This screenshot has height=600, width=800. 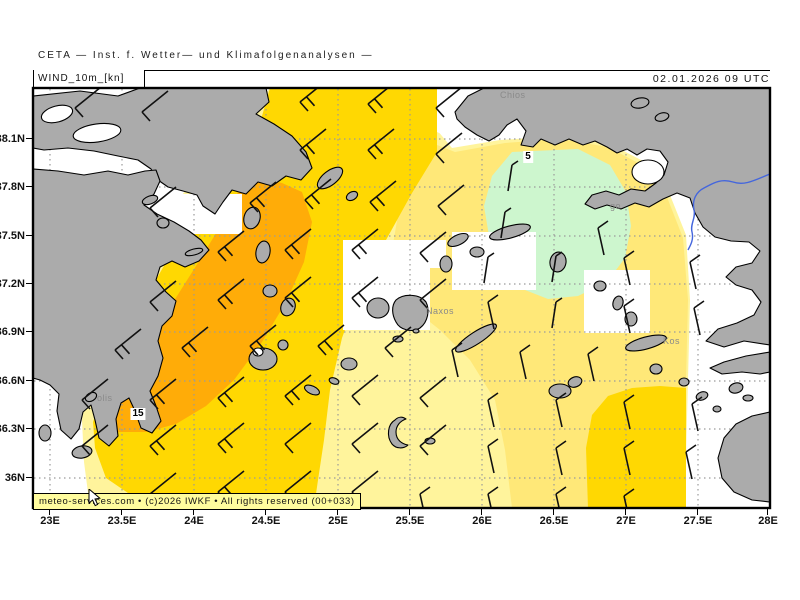 I want to click on lat-tick-label: 36.9N, so click(x=12, y=332).